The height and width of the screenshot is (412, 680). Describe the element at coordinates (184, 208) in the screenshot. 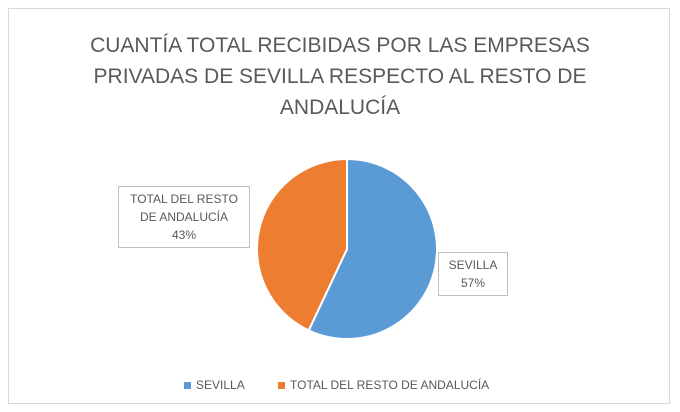

I see `data-label-category: TOTAL DEL RESTO DE ANDALUCÍA` at that location.